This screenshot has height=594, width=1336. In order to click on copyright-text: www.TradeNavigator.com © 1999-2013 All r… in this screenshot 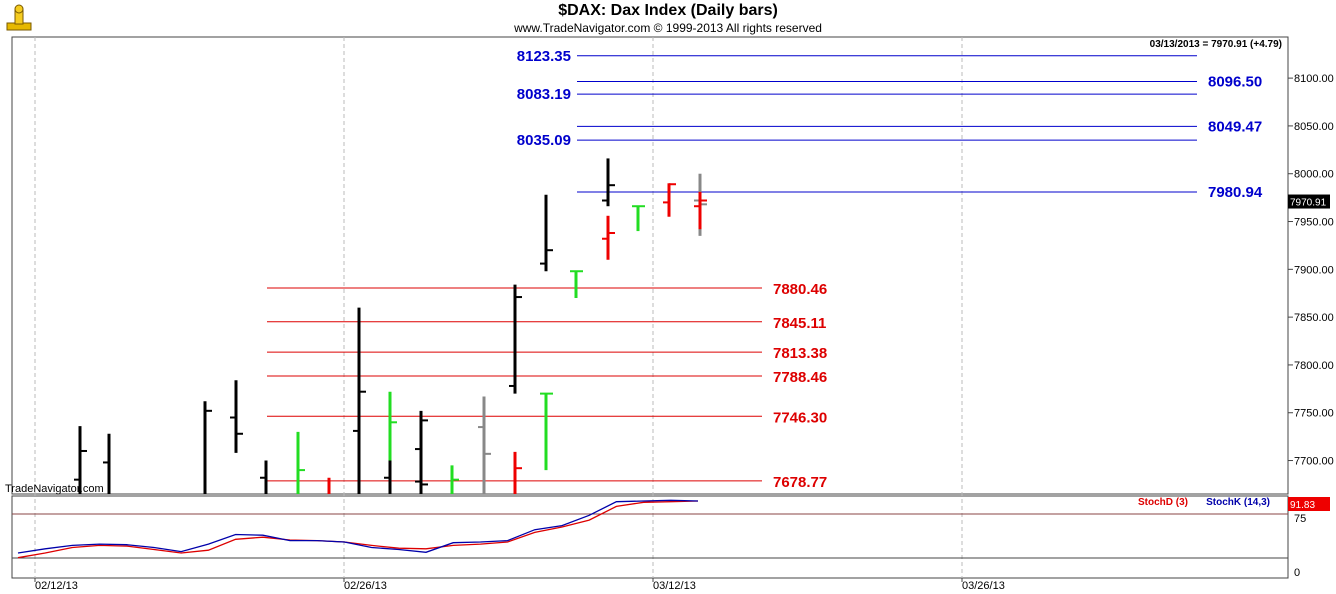, I will do `click(668, 28)`.